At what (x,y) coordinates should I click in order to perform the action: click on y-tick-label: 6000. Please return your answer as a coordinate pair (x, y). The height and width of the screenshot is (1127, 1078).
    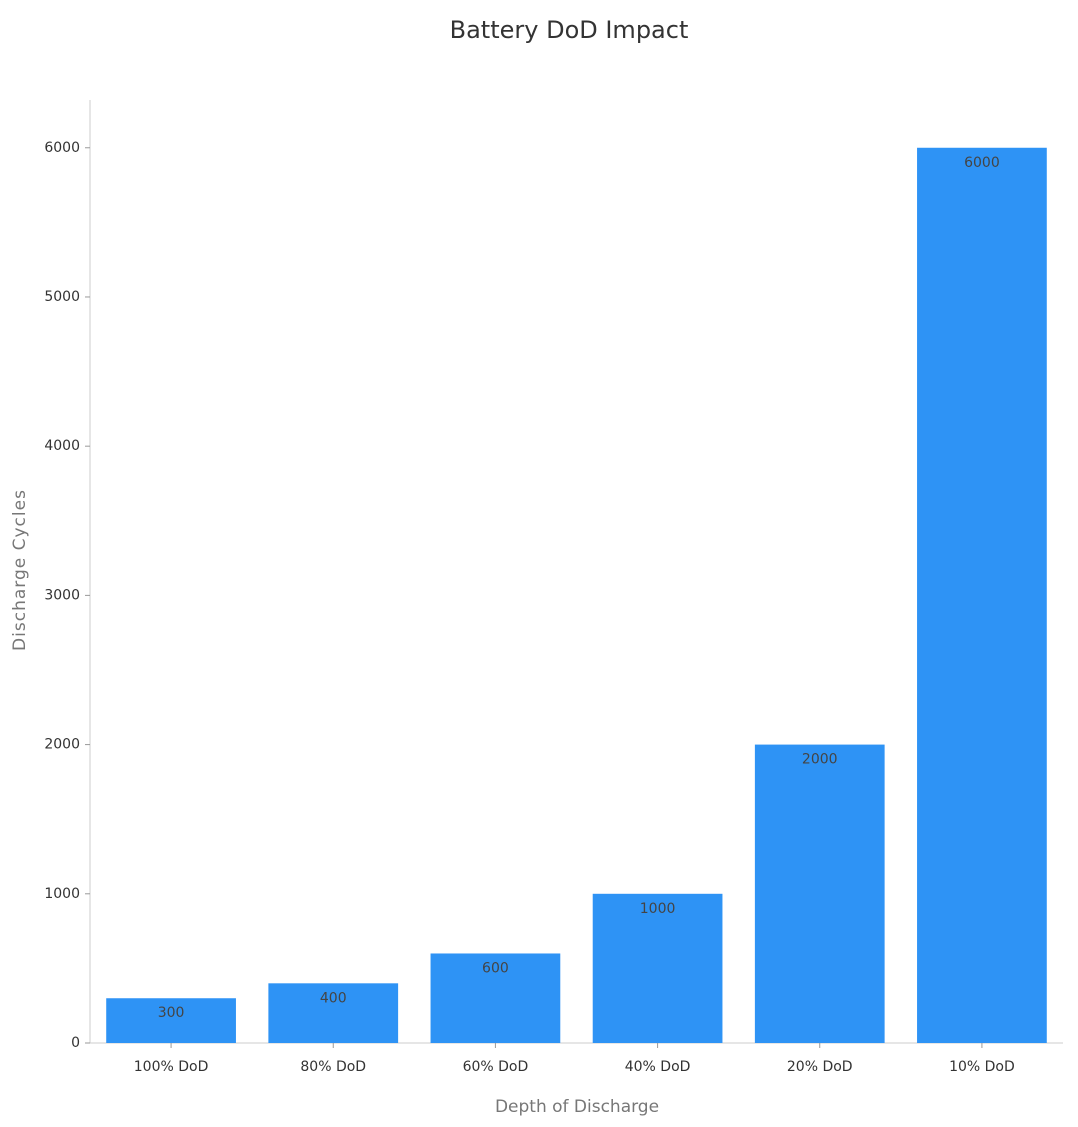
    Looking at the image, I should click on (62, 148).